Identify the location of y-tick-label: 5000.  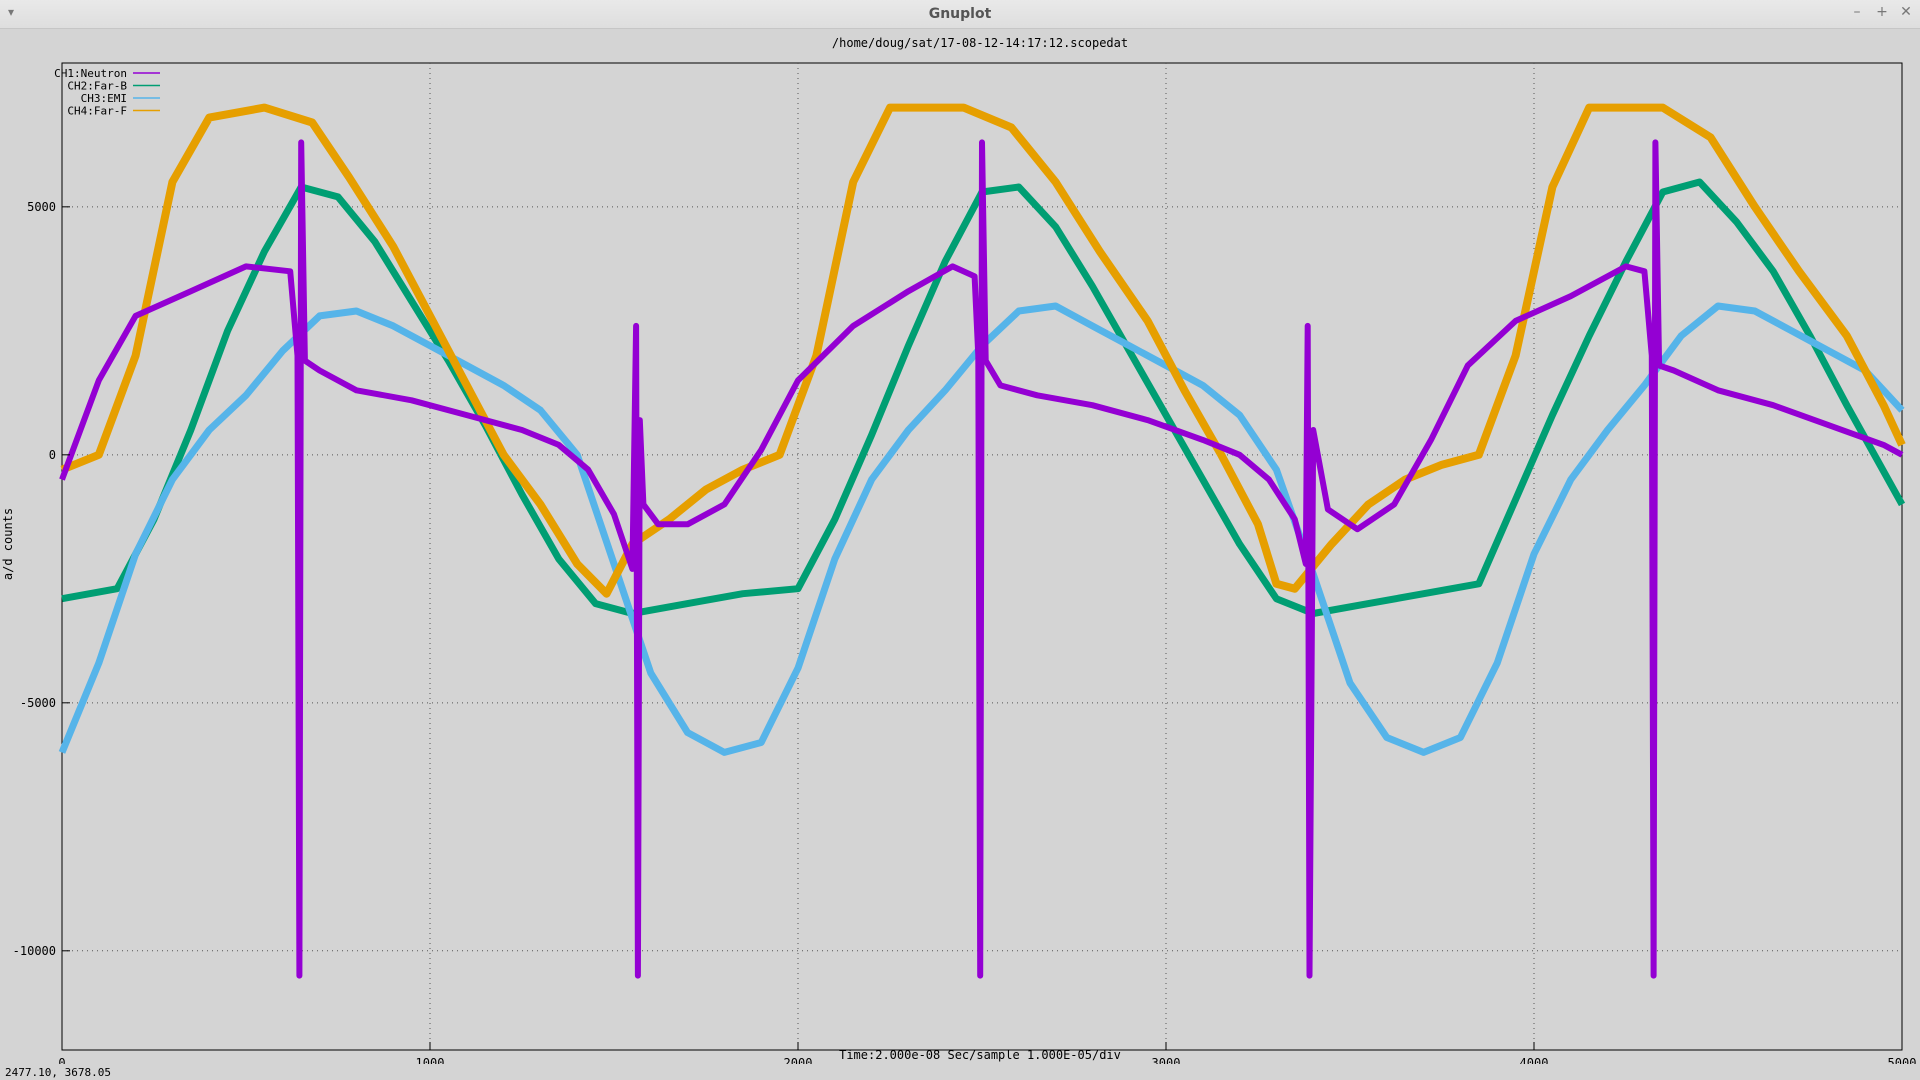
(41, 207).